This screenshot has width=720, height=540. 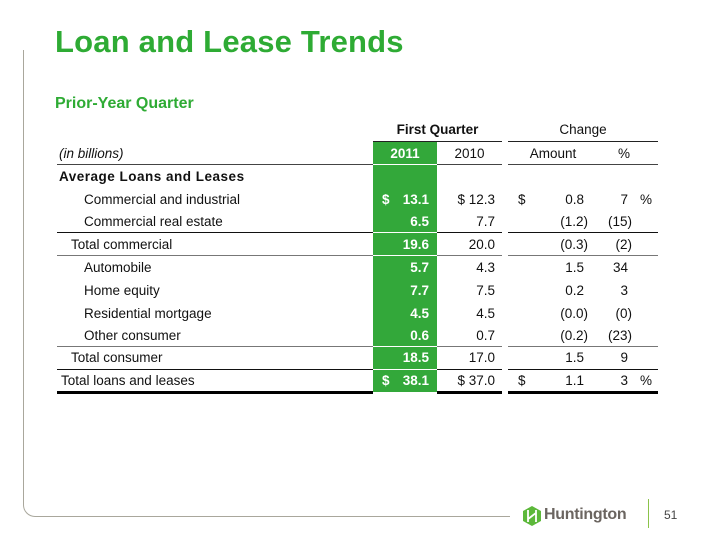 What do you see at coordinates (437, 129) in the screenshot?
I see `group-header-first-quarter: First Quarter` at bounding box center [437, 129].